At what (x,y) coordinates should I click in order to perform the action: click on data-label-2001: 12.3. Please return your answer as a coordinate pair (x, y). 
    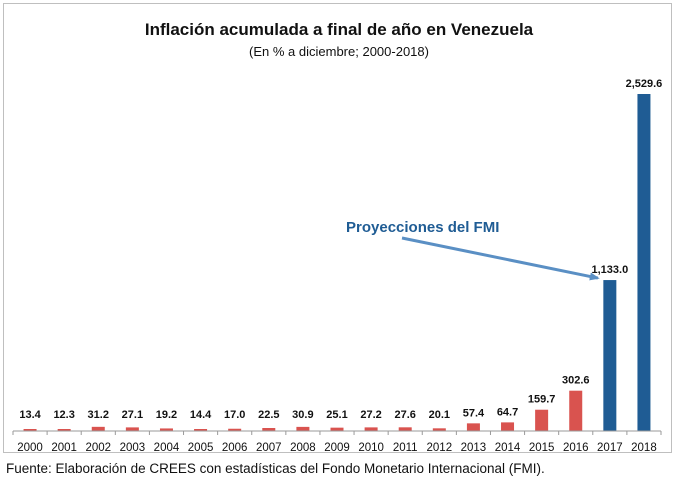
    Looking at the image, I should click on (63, 415).